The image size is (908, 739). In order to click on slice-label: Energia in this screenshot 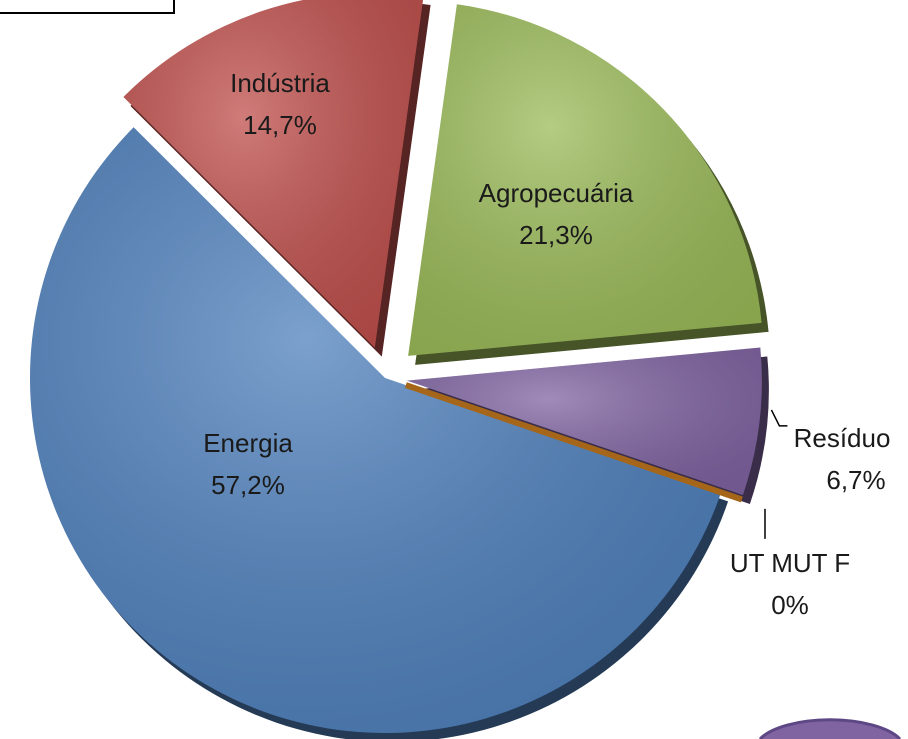, I will do `click(248, 443)`.